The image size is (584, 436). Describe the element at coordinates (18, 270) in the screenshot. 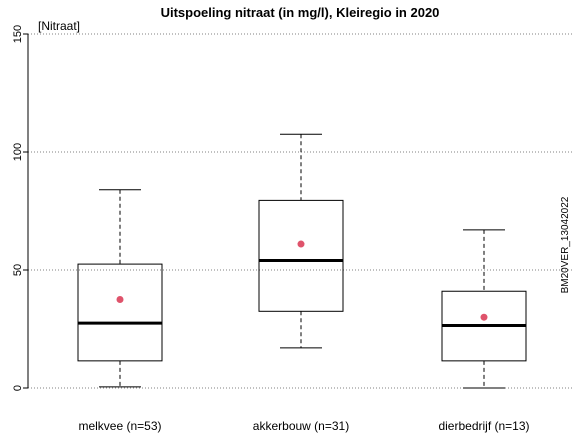

I see `y-tick-label-1: 50` at that location.